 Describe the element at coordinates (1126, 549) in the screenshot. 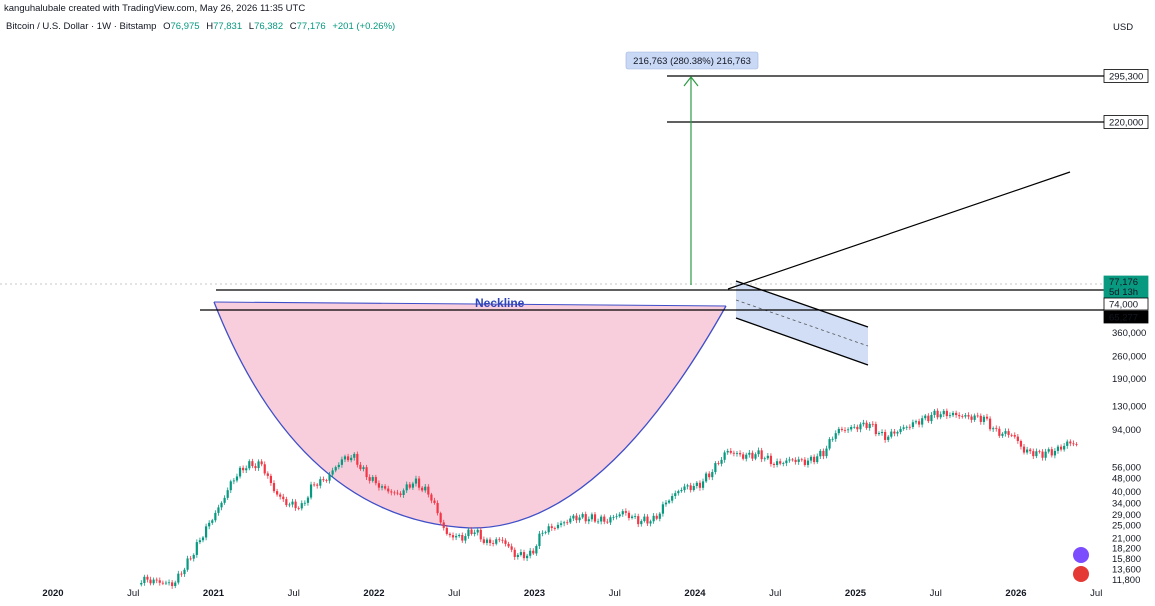

I see `y-tick-label: 18,200` at that location.